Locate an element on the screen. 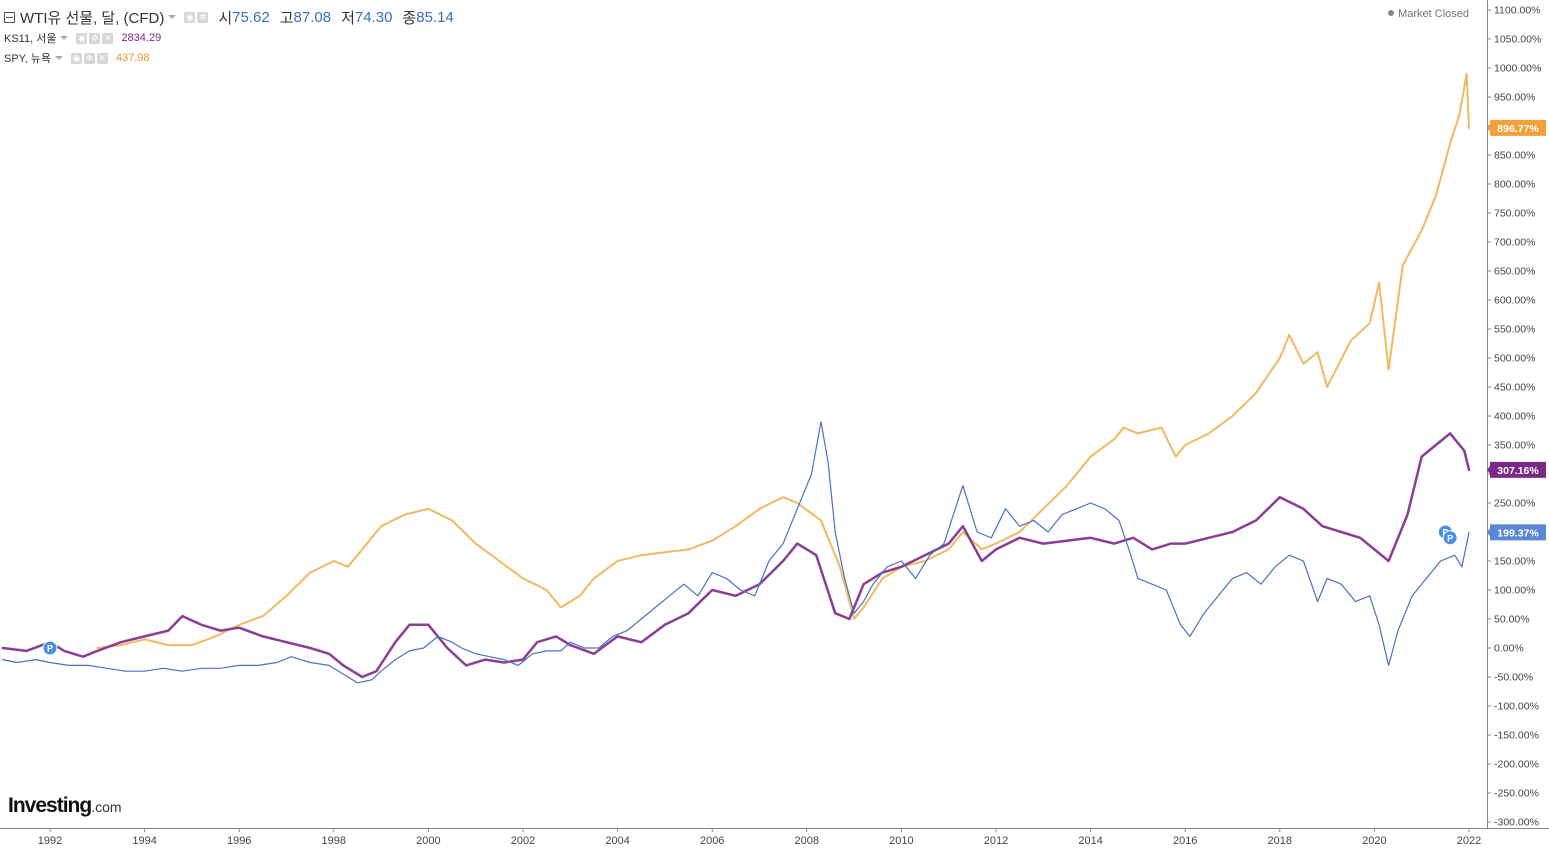 Image resolution: width=1549 pixels, height=849 pixels. y-tick-label: 1050.00% is located at coordinates (1517, 40).